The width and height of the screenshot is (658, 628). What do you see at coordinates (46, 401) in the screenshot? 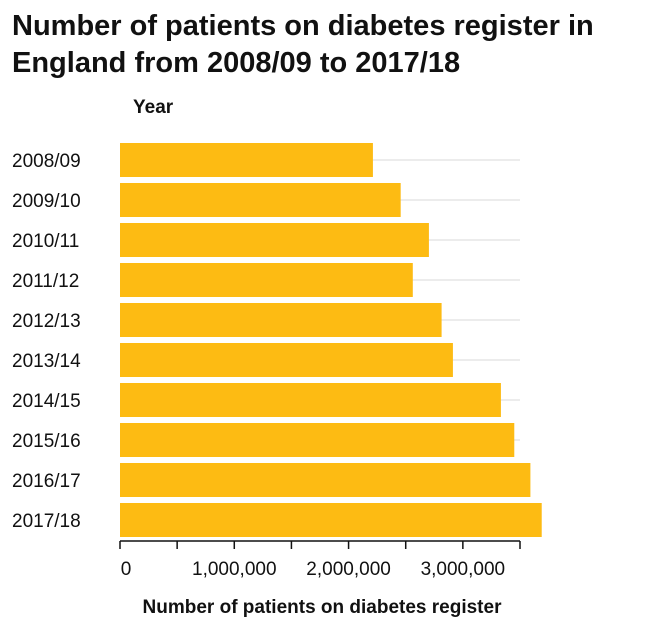
I see `y-tick-label: 2014/15` at bounding box center [46, 401].